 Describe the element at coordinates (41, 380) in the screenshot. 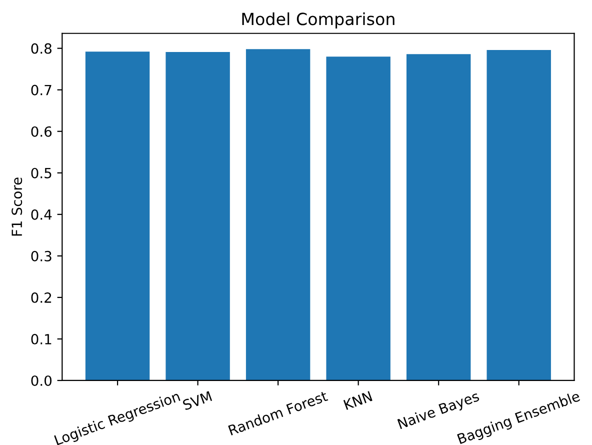

I see `y-tick-label: 0.0` at that location.